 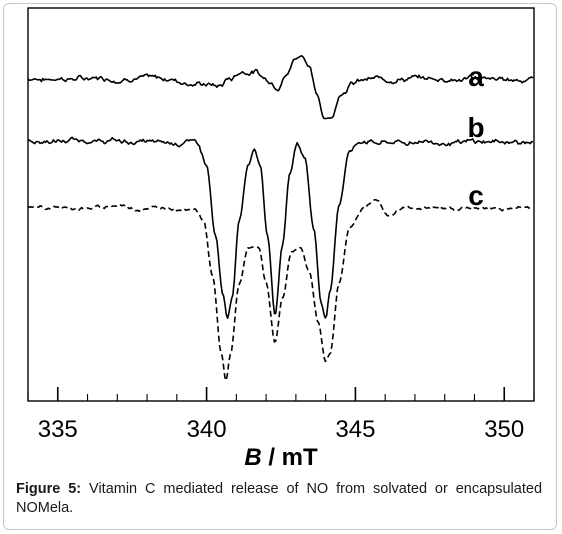 What do you see at coordinates (281, 429) in the screenshot?
I see `x-axis-tick-labels: 335 340 345 350` at bounding box center [281, 429].